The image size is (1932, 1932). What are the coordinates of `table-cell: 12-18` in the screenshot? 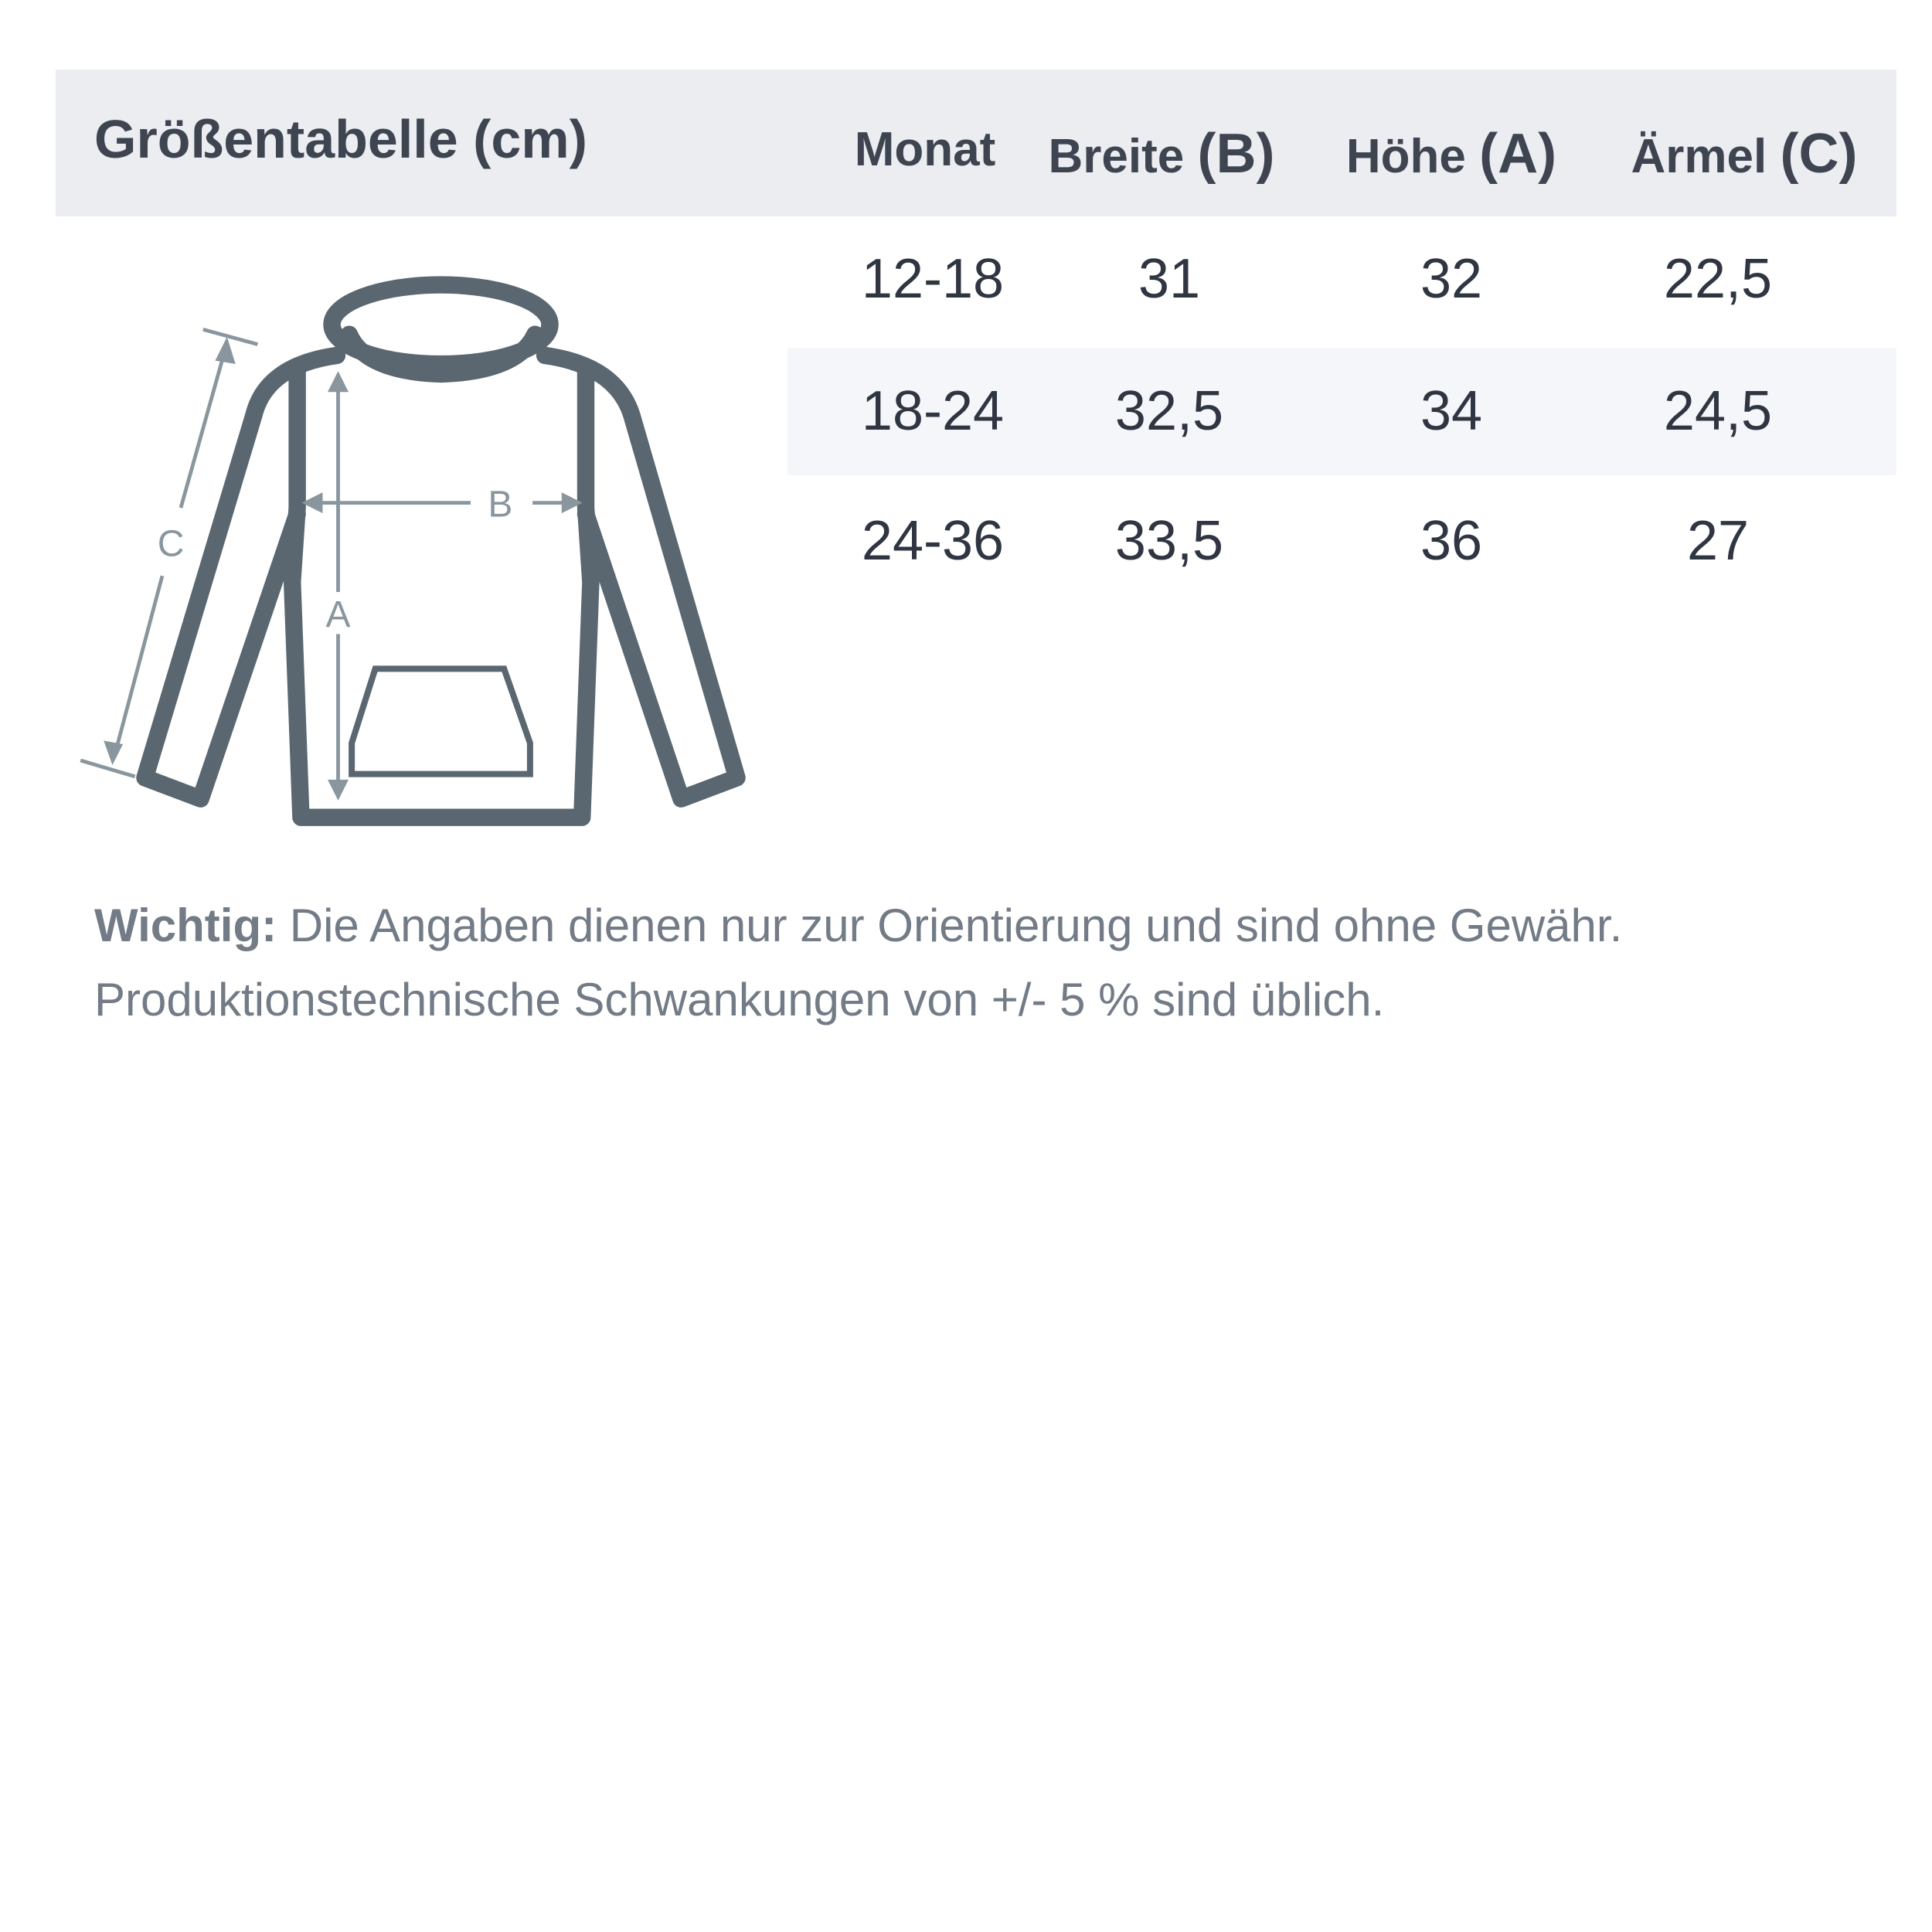 It's located at (933, 279).